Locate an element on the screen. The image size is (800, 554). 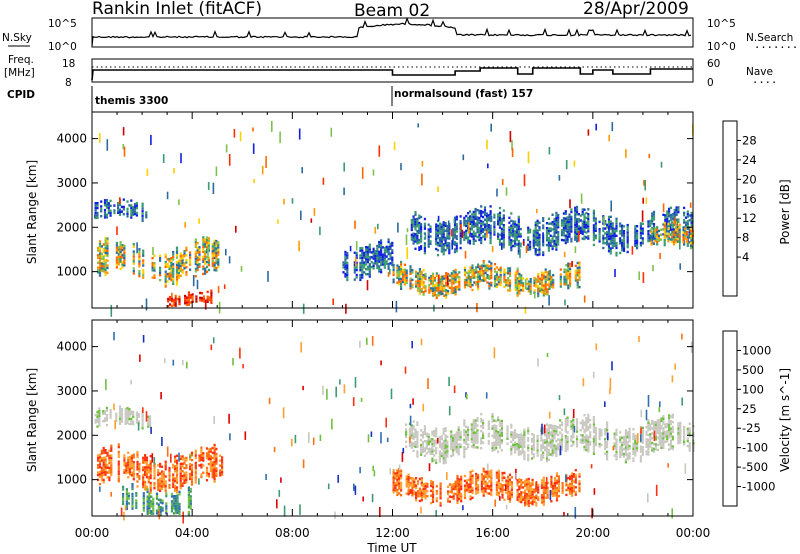
nsky-right-tick-top: 10^5 is located at coordinates (721, 24).